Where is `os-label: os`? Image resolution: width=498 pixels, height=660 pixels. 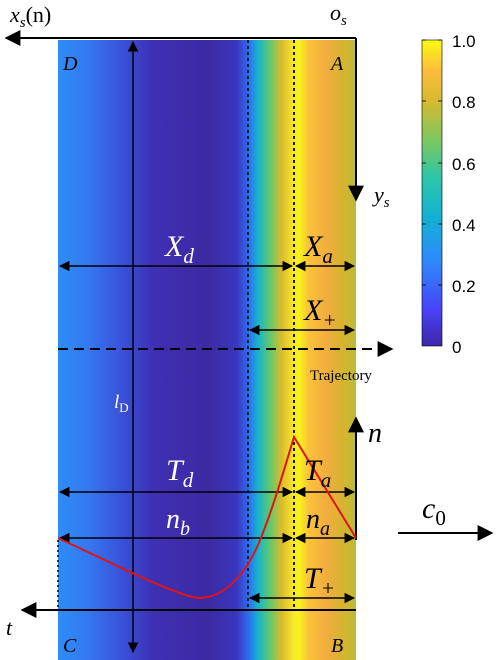
os-label: os is located at coordinates (338, 14).